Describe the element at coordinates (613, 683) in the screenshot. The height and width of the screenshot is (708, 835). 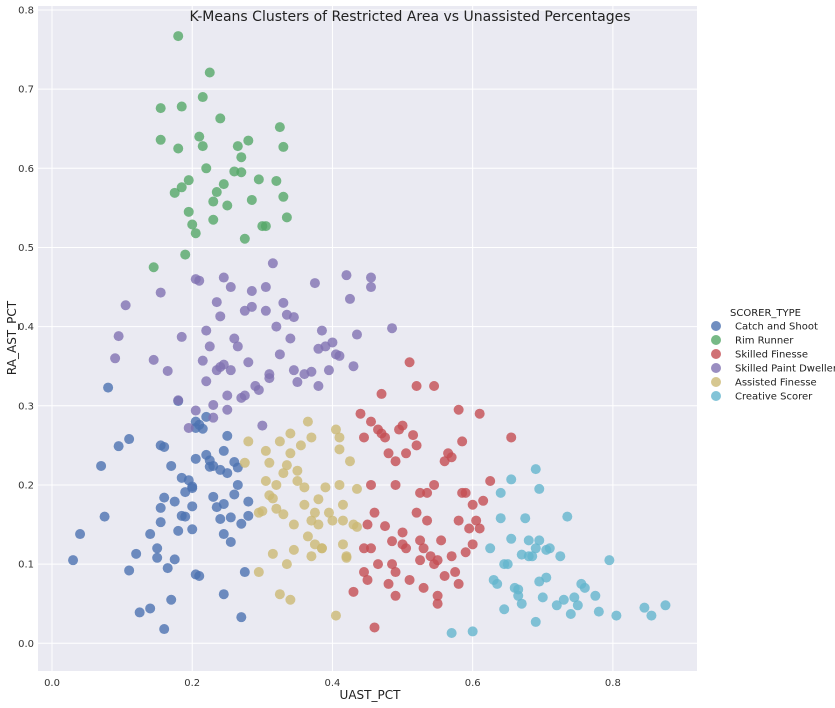
I see `x-tick-label: 0.8` at that location.